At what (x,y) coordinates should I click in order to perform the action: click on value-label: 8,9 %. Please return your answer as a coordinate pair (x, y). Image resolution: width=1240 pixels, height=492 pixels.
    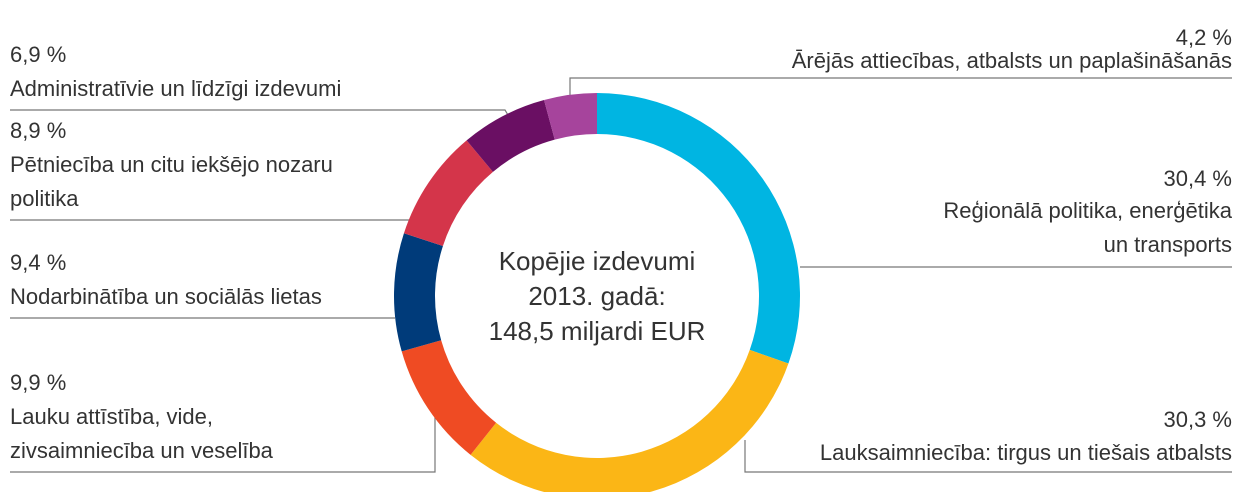
    Looking at the image, I should click on (38, 130).